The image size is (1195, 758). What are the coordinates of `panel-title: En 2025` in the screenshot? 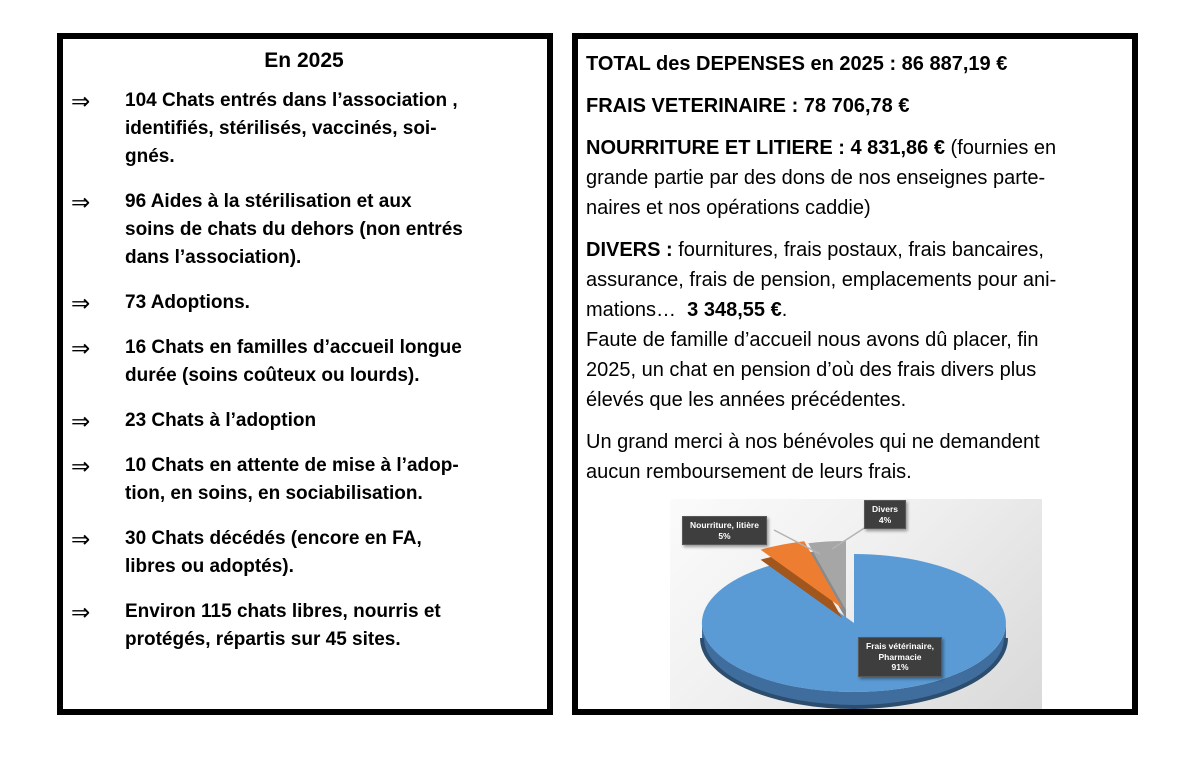 It's located at (304, 60).